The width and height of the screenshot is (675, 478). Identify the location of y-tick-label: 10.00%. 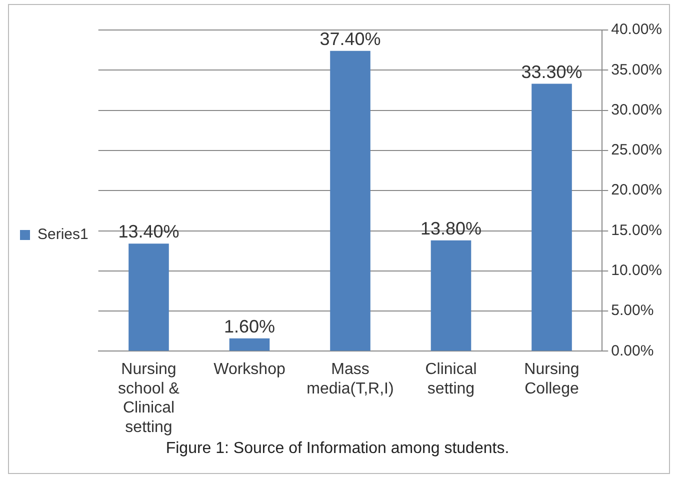
(636, 271).